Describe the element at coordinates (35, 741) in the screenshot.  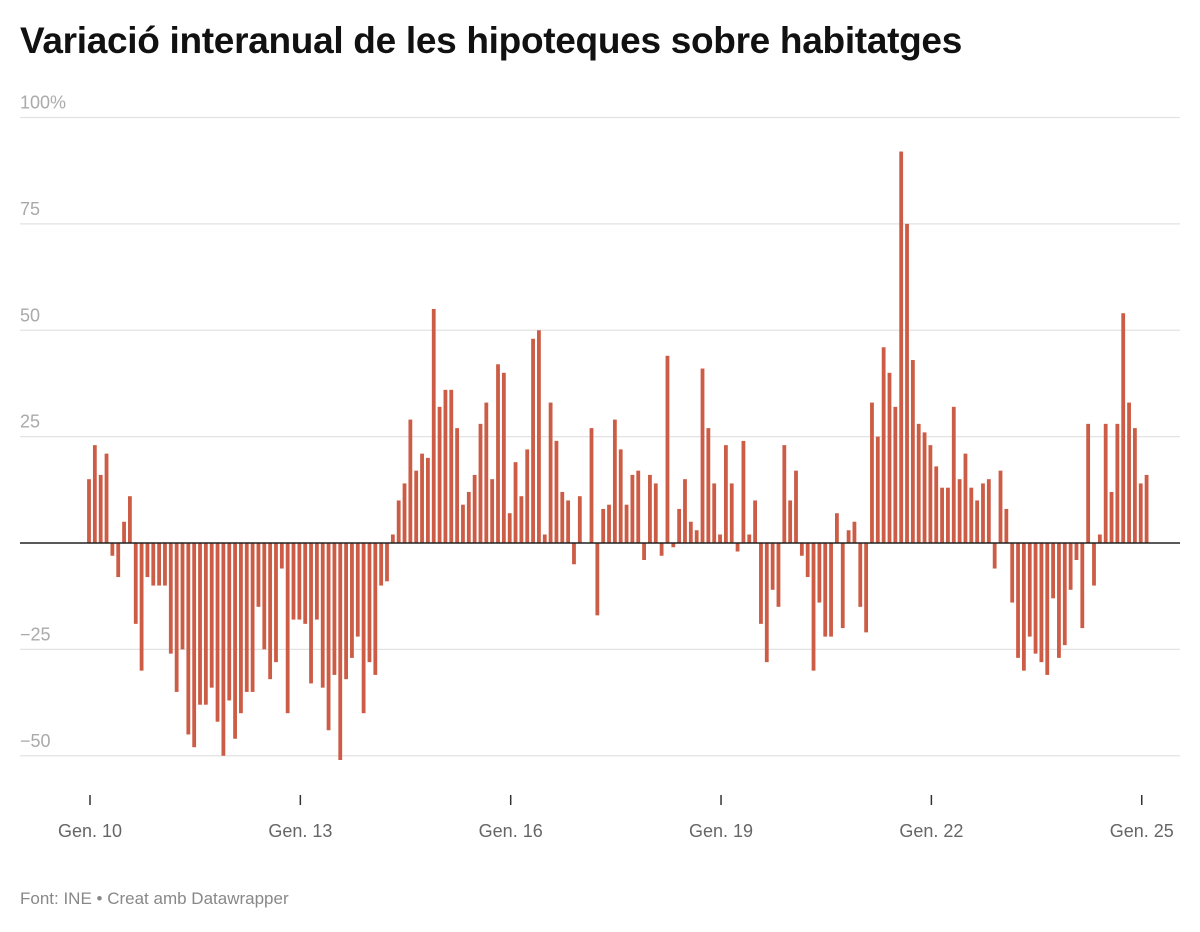
I see `y-tick-label: −50` at that location.